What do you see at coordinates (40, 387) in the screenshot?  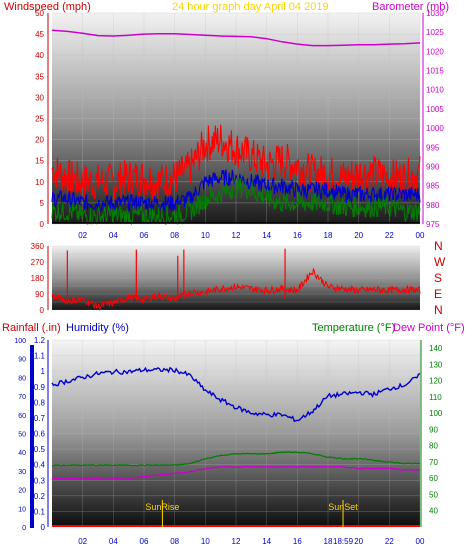 I see `rainfall-y-tick-label: 0.9` at bounding box center [40, 387].